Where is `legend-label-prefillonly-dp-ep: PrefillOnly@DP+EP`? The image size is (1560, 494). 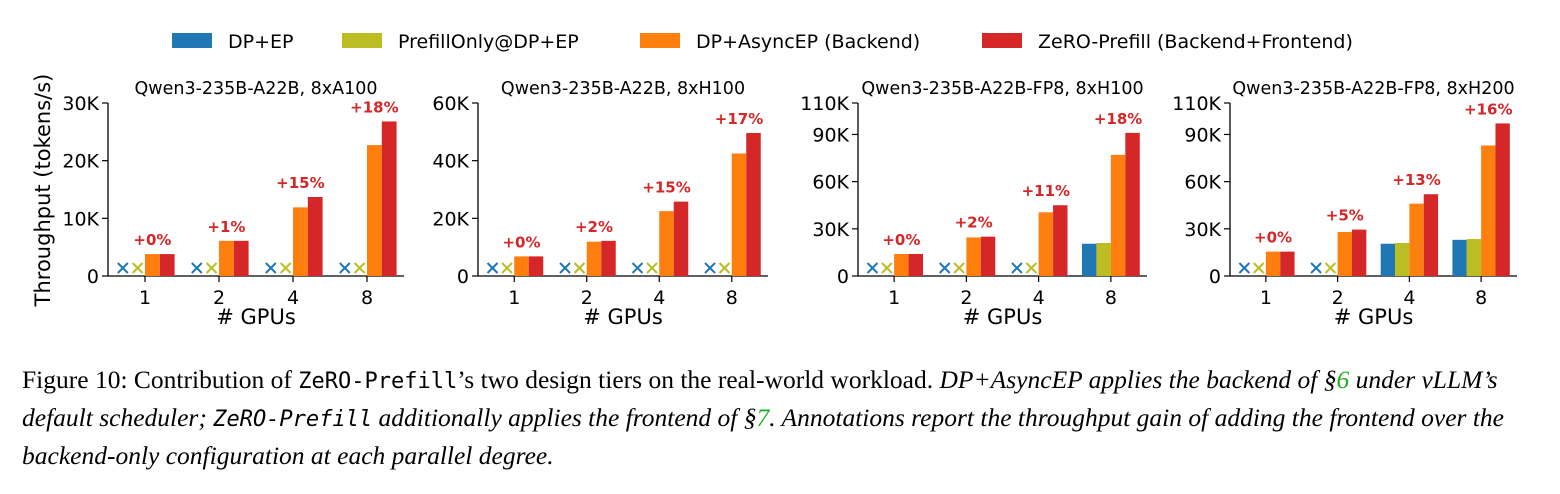
legend-label-prefillonly-dp-ep: PrefillOnly@DP+EP is located at coordinates (488, 42).